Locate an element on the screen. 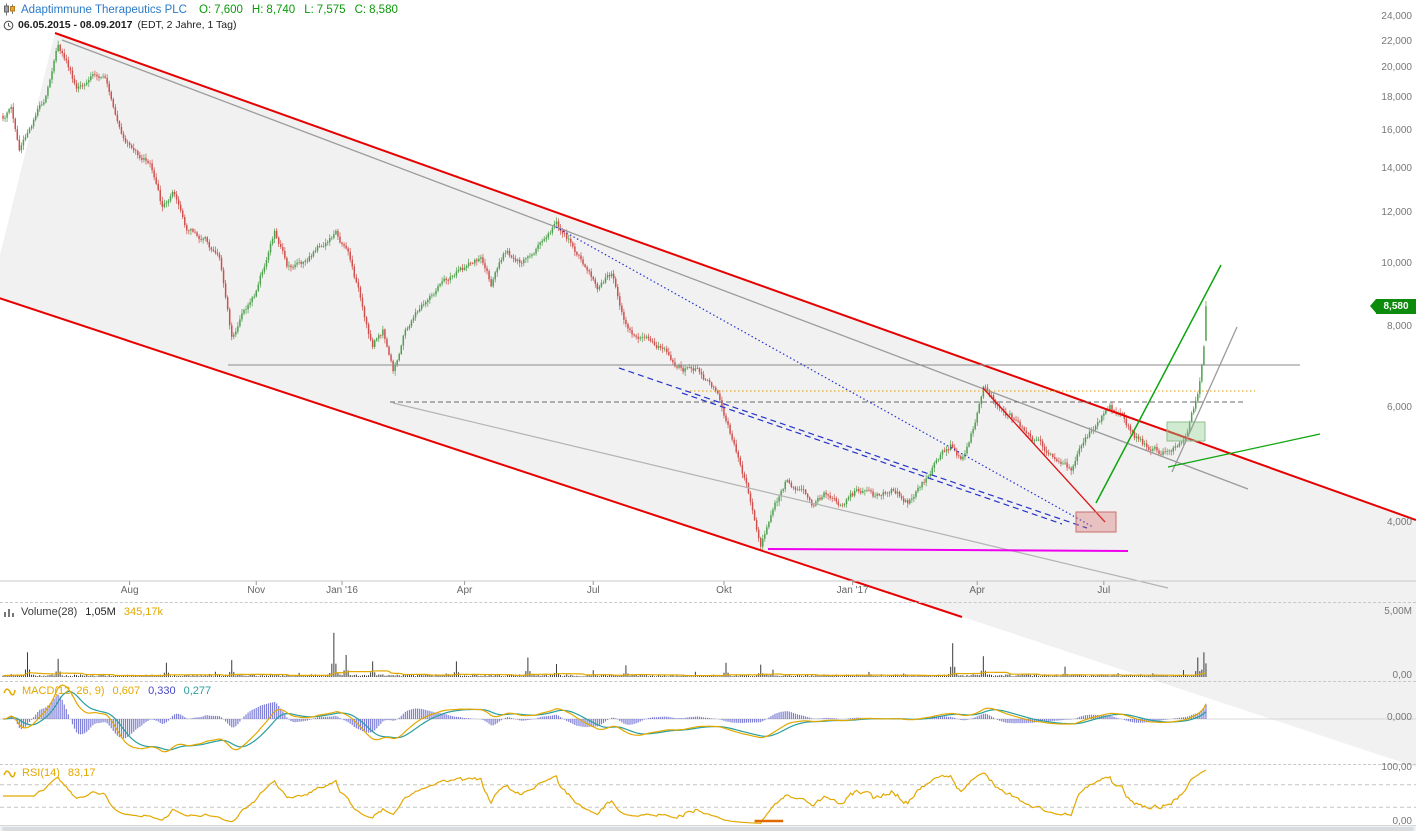 This screenshot has width=1416, height=831. macd-histogram-value: 0,330 is located at coordinates (162, 691).